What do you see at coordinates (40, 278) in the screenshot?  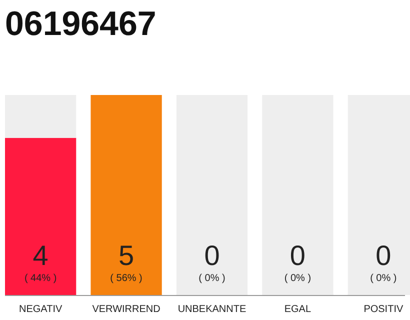 I see `data-label: ( 44% )` at bounding box center [40, 278].